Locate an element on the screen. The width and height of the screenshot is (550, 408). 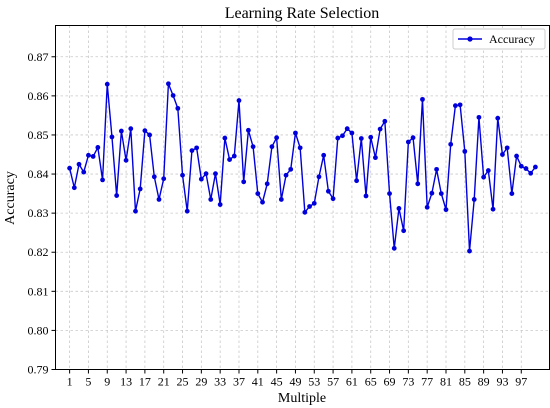
legend-label-accuracy: Accuracy is located at coordinates (512, 39).